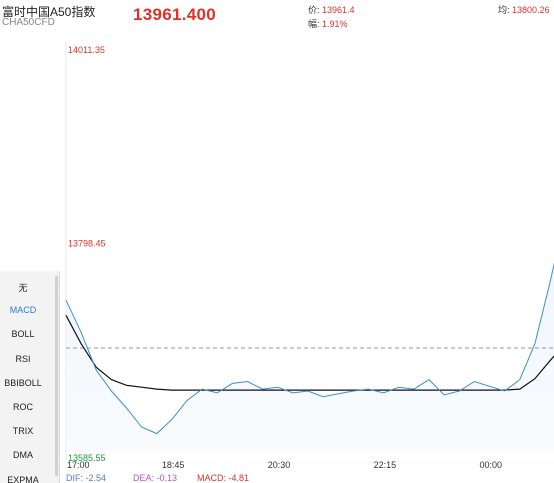 The height and width of the screenshot is (483, 554). Describe the element at coordinates (309, 353) in the screenshot. I see `series-line-average` at that location.